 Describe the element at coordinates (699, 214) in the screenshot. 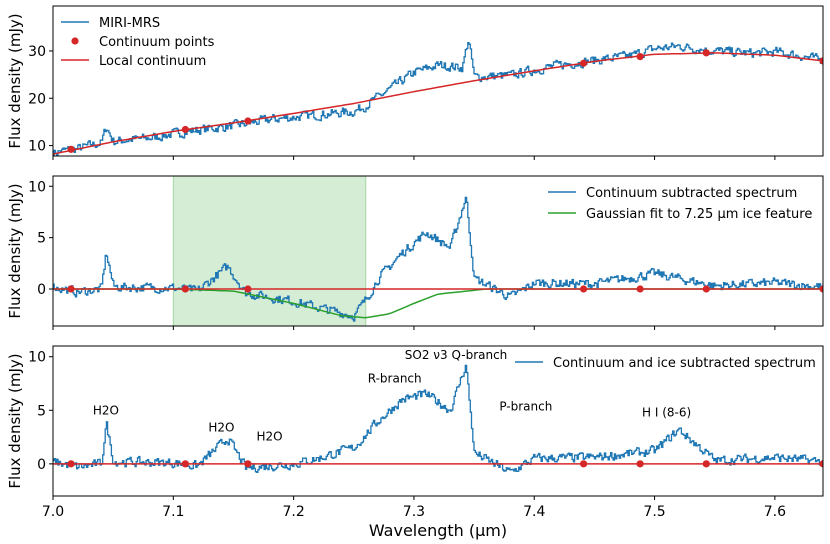

I see `legend-entry: Gaussian fit to 7.25 µm ice feature` at that location.